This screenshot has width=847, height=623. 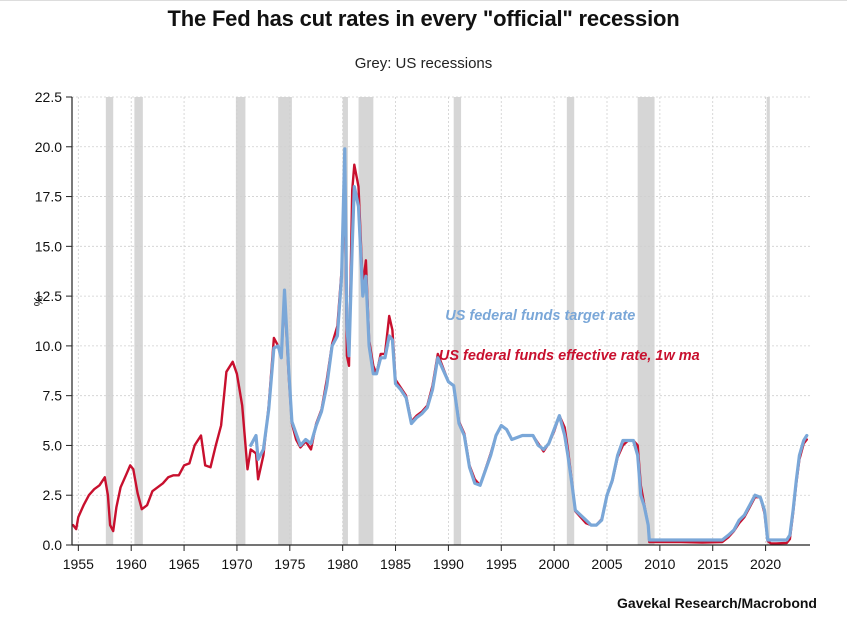 What do you see at coordinates (289, 564) in the screenshot?
I see `x-tick-label: 1975` at bounding box center [289, 564].